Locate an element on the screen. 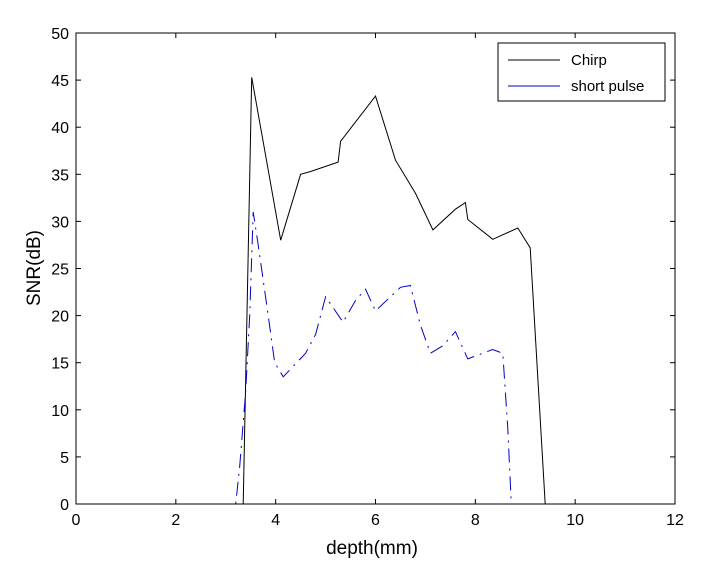  y-tick-label-4: 20 is located at coordinates (60, 317).